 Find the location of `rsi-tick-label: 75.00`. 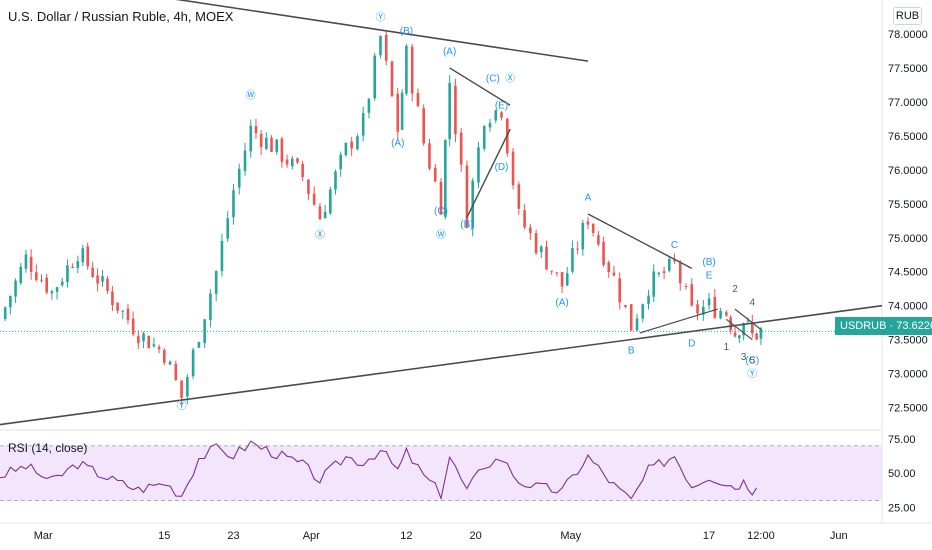

rsi-tick-label: 75.00 is located at coordinates (902, 440).